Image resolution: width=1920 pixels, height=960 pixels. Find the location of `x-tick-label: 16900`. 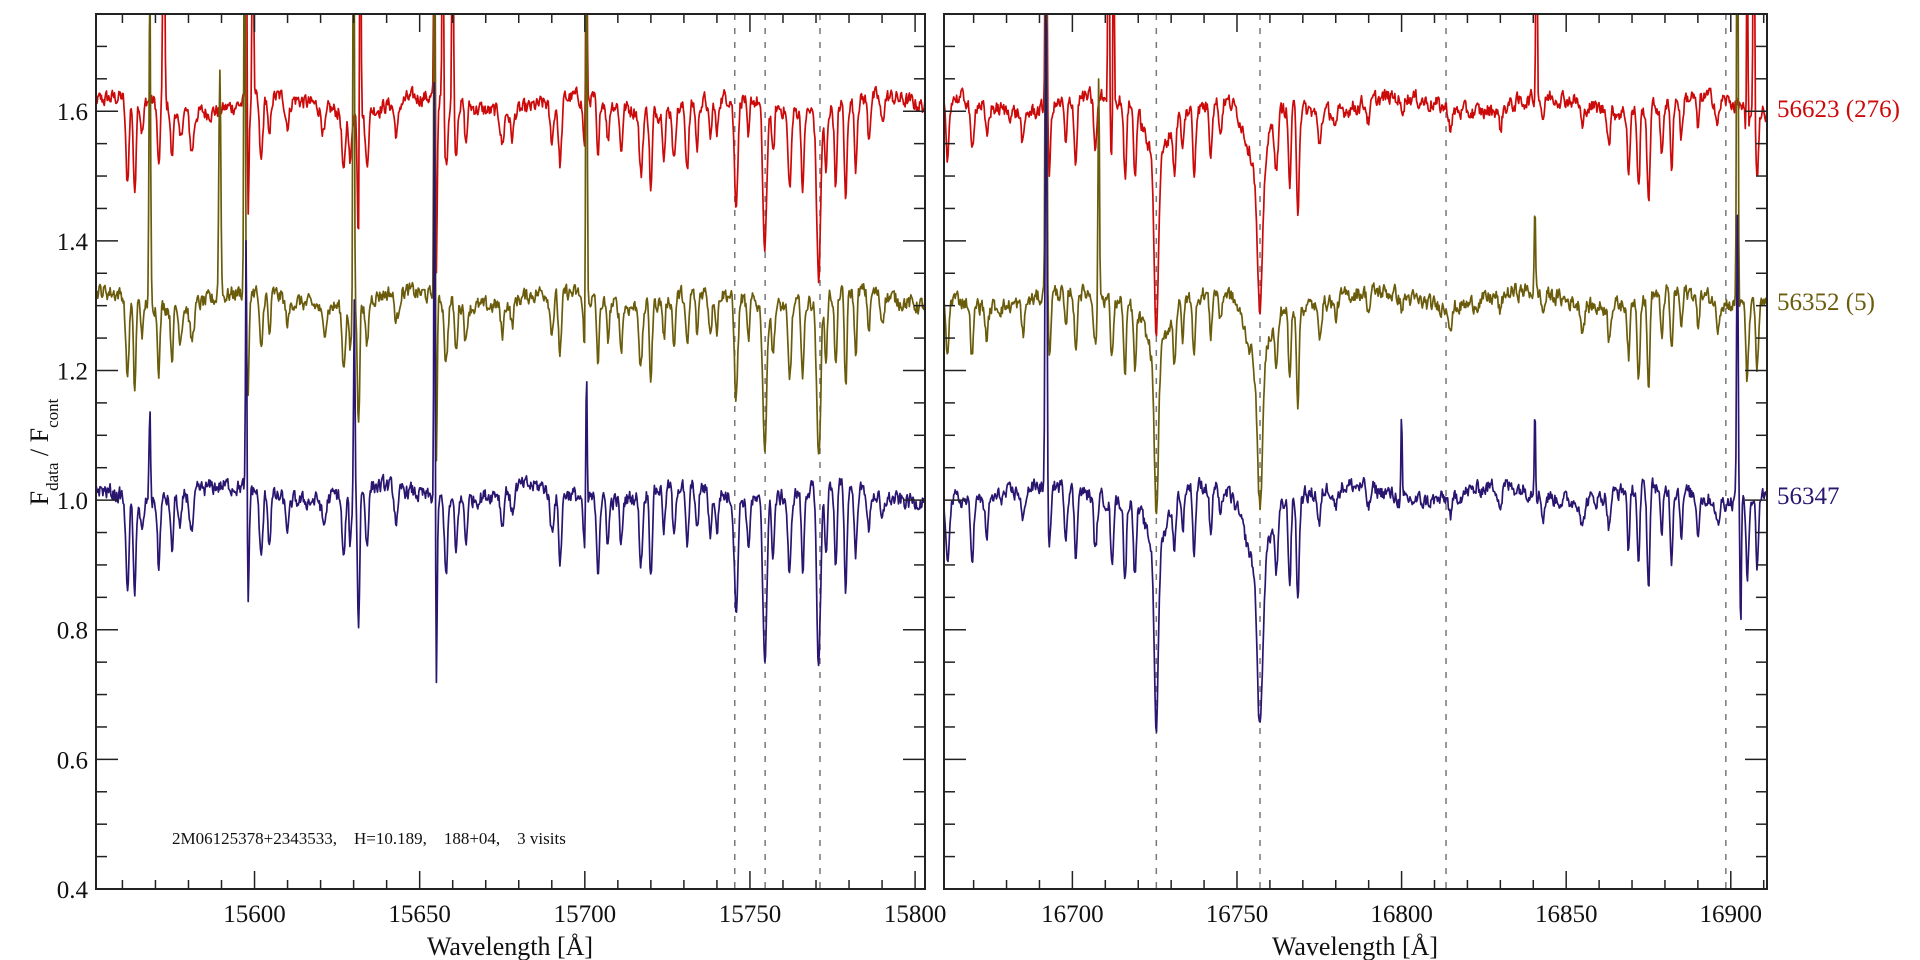

x-tick-label: 16900 is located at coordinates (1731, 914).